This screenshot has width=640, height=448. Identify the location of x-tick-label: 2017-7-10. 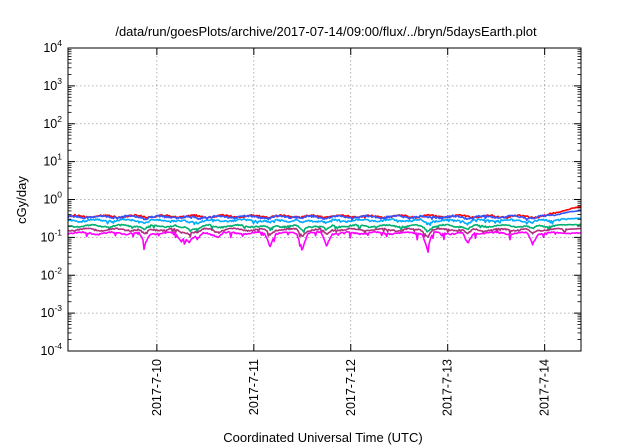
(157, 387).